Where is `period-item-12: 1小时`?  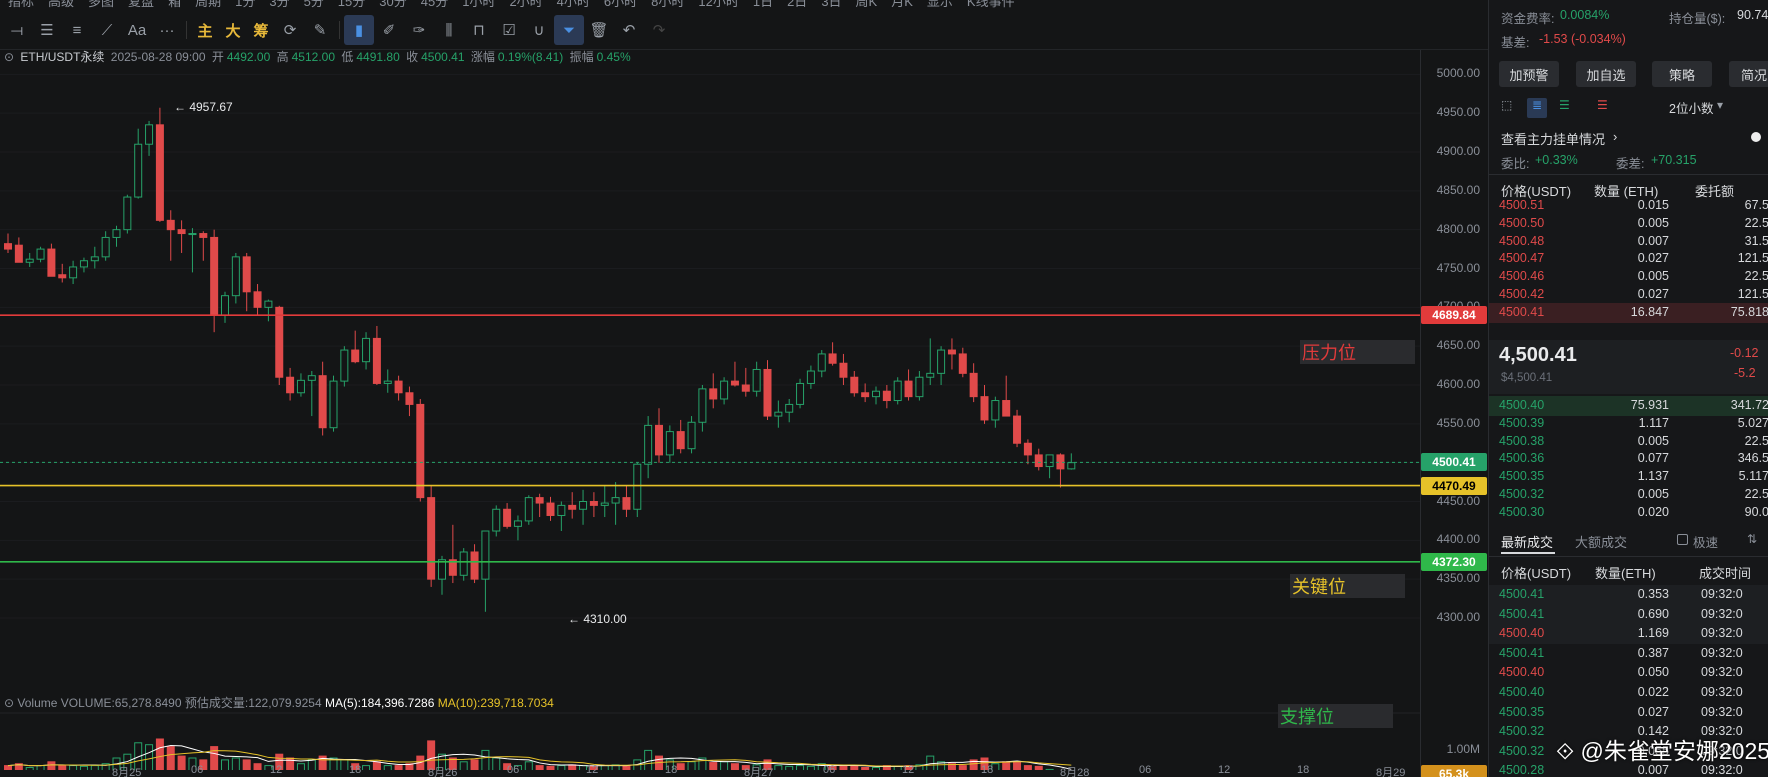 period-item-12: 1小时 is located at coordinates (479, 4).